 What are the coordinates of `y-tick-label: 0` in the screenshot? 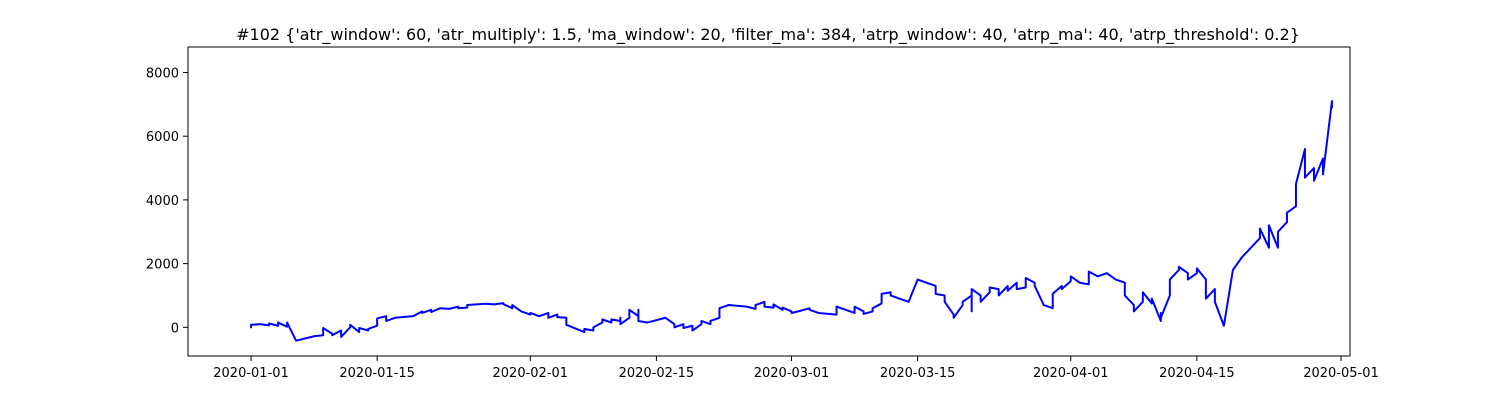 It's located at (175, 328).